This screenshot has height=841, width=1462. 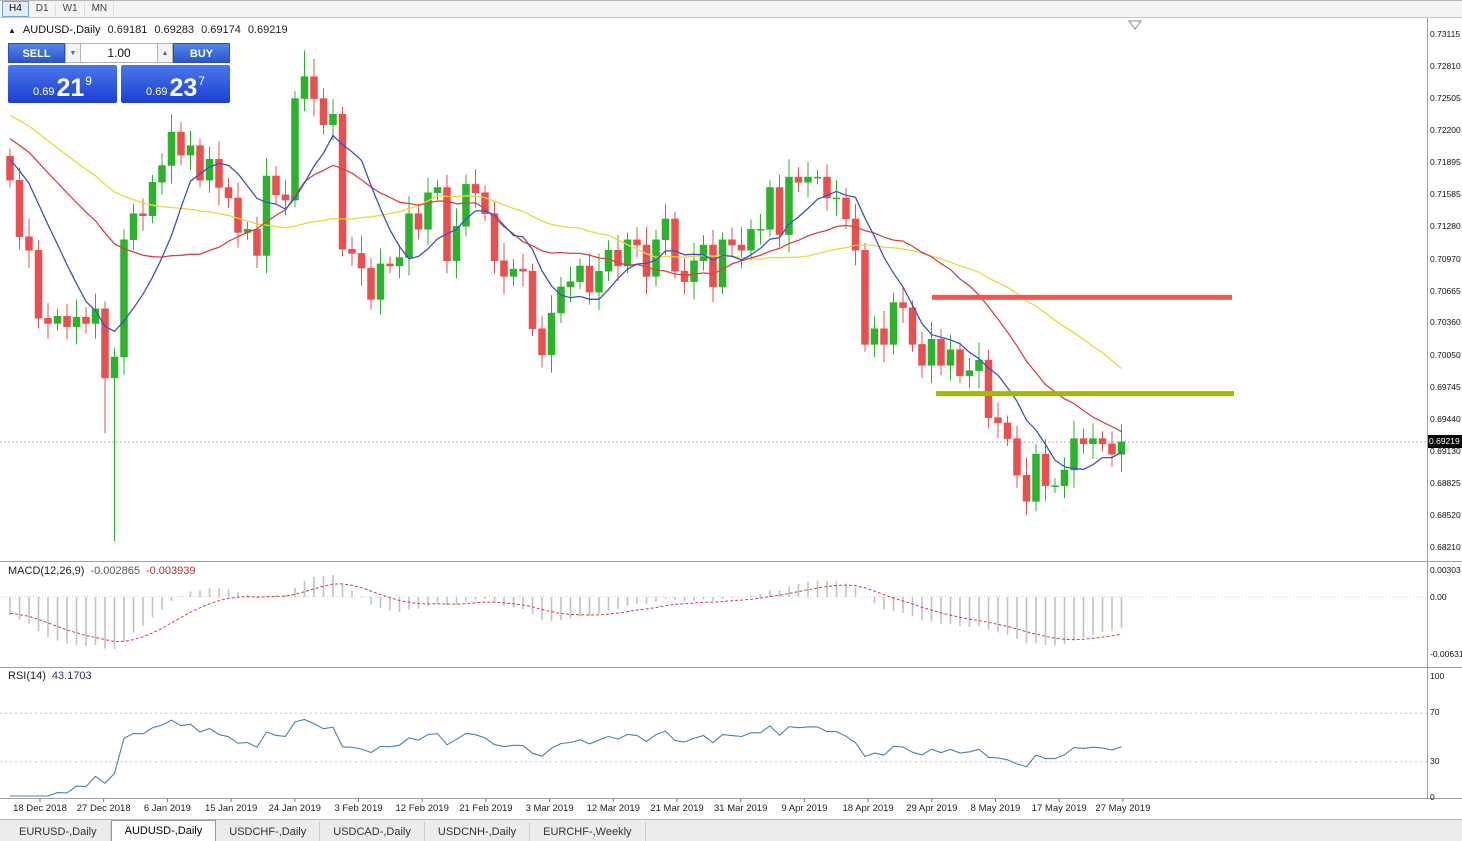 What do you see at coordinates (70, 9) in the screenshot?
I see `timeframe-w1: W1` at bounding box center [70, 9].